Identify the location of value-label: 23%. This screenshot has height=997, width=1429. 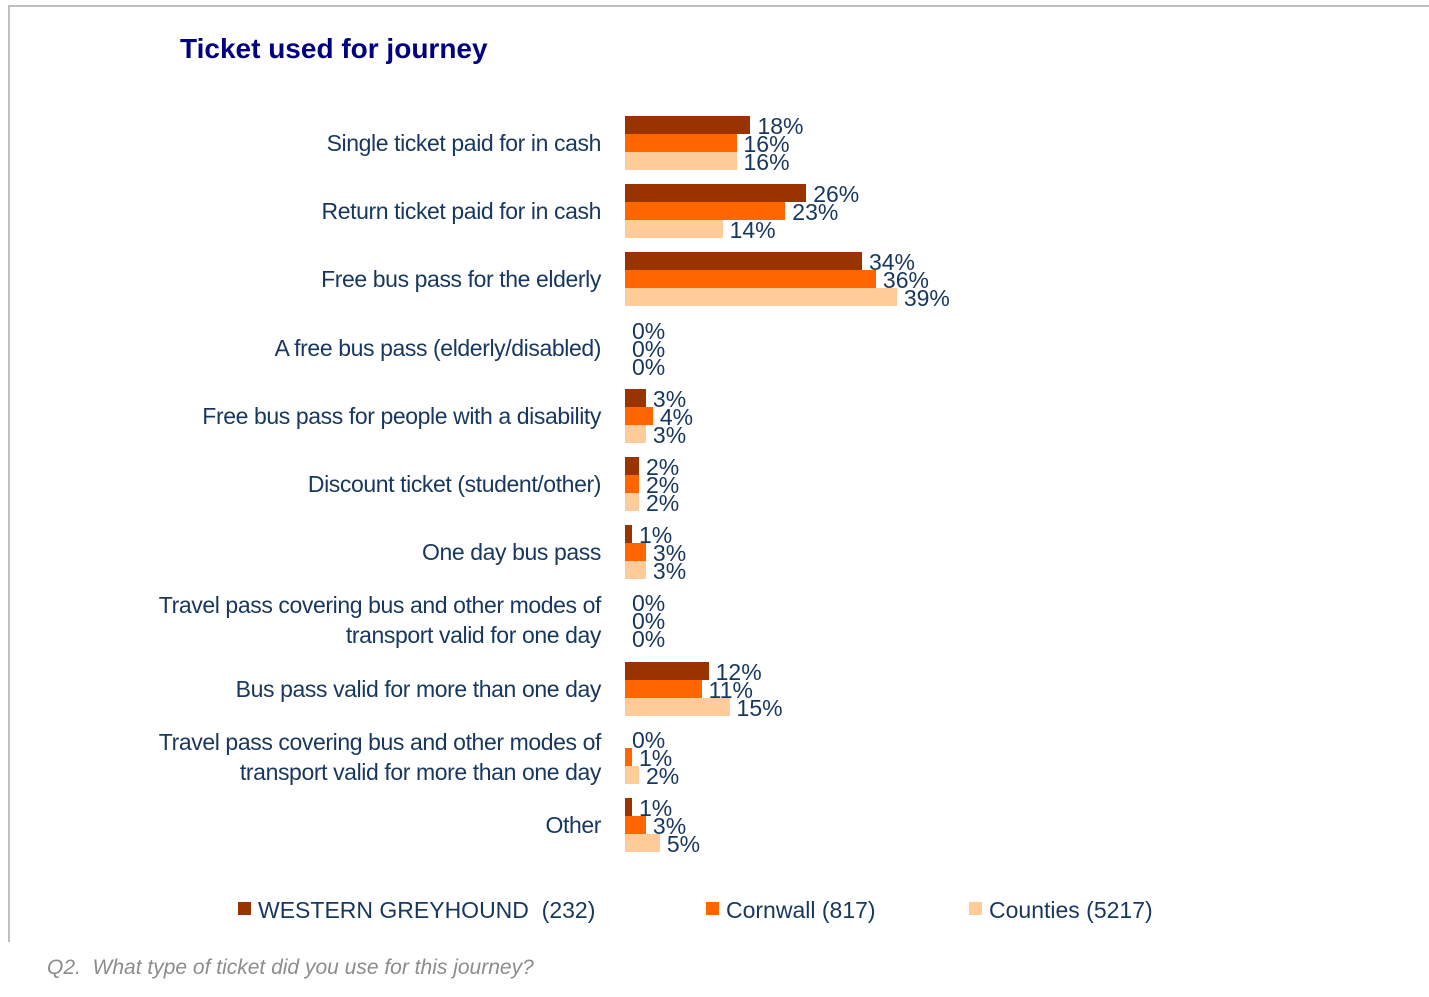
(815, 212).